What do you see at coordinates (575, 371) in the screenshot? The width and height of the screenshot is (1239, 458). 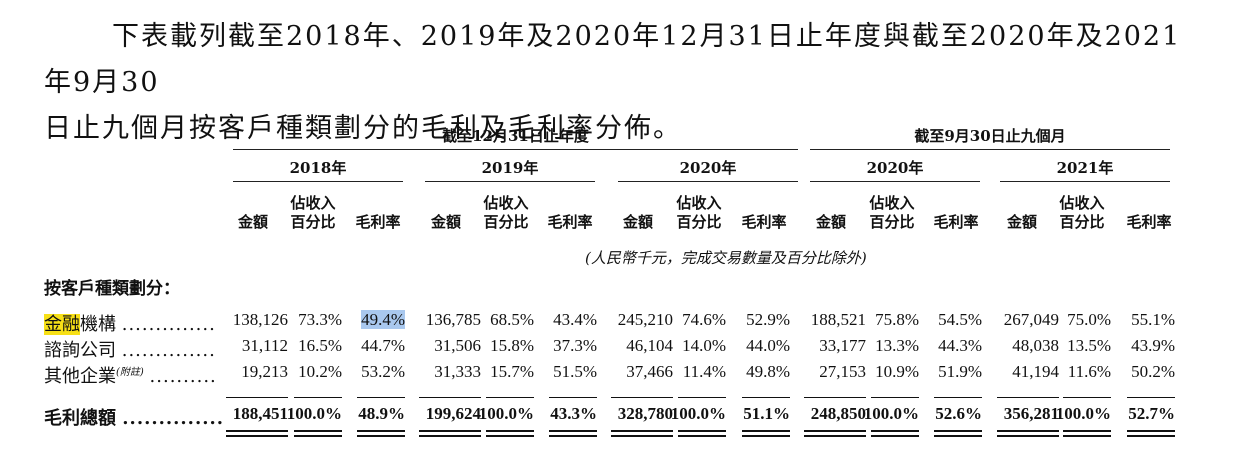 I see `cell-margin: 51.5%` at bounding box center [575, 371].